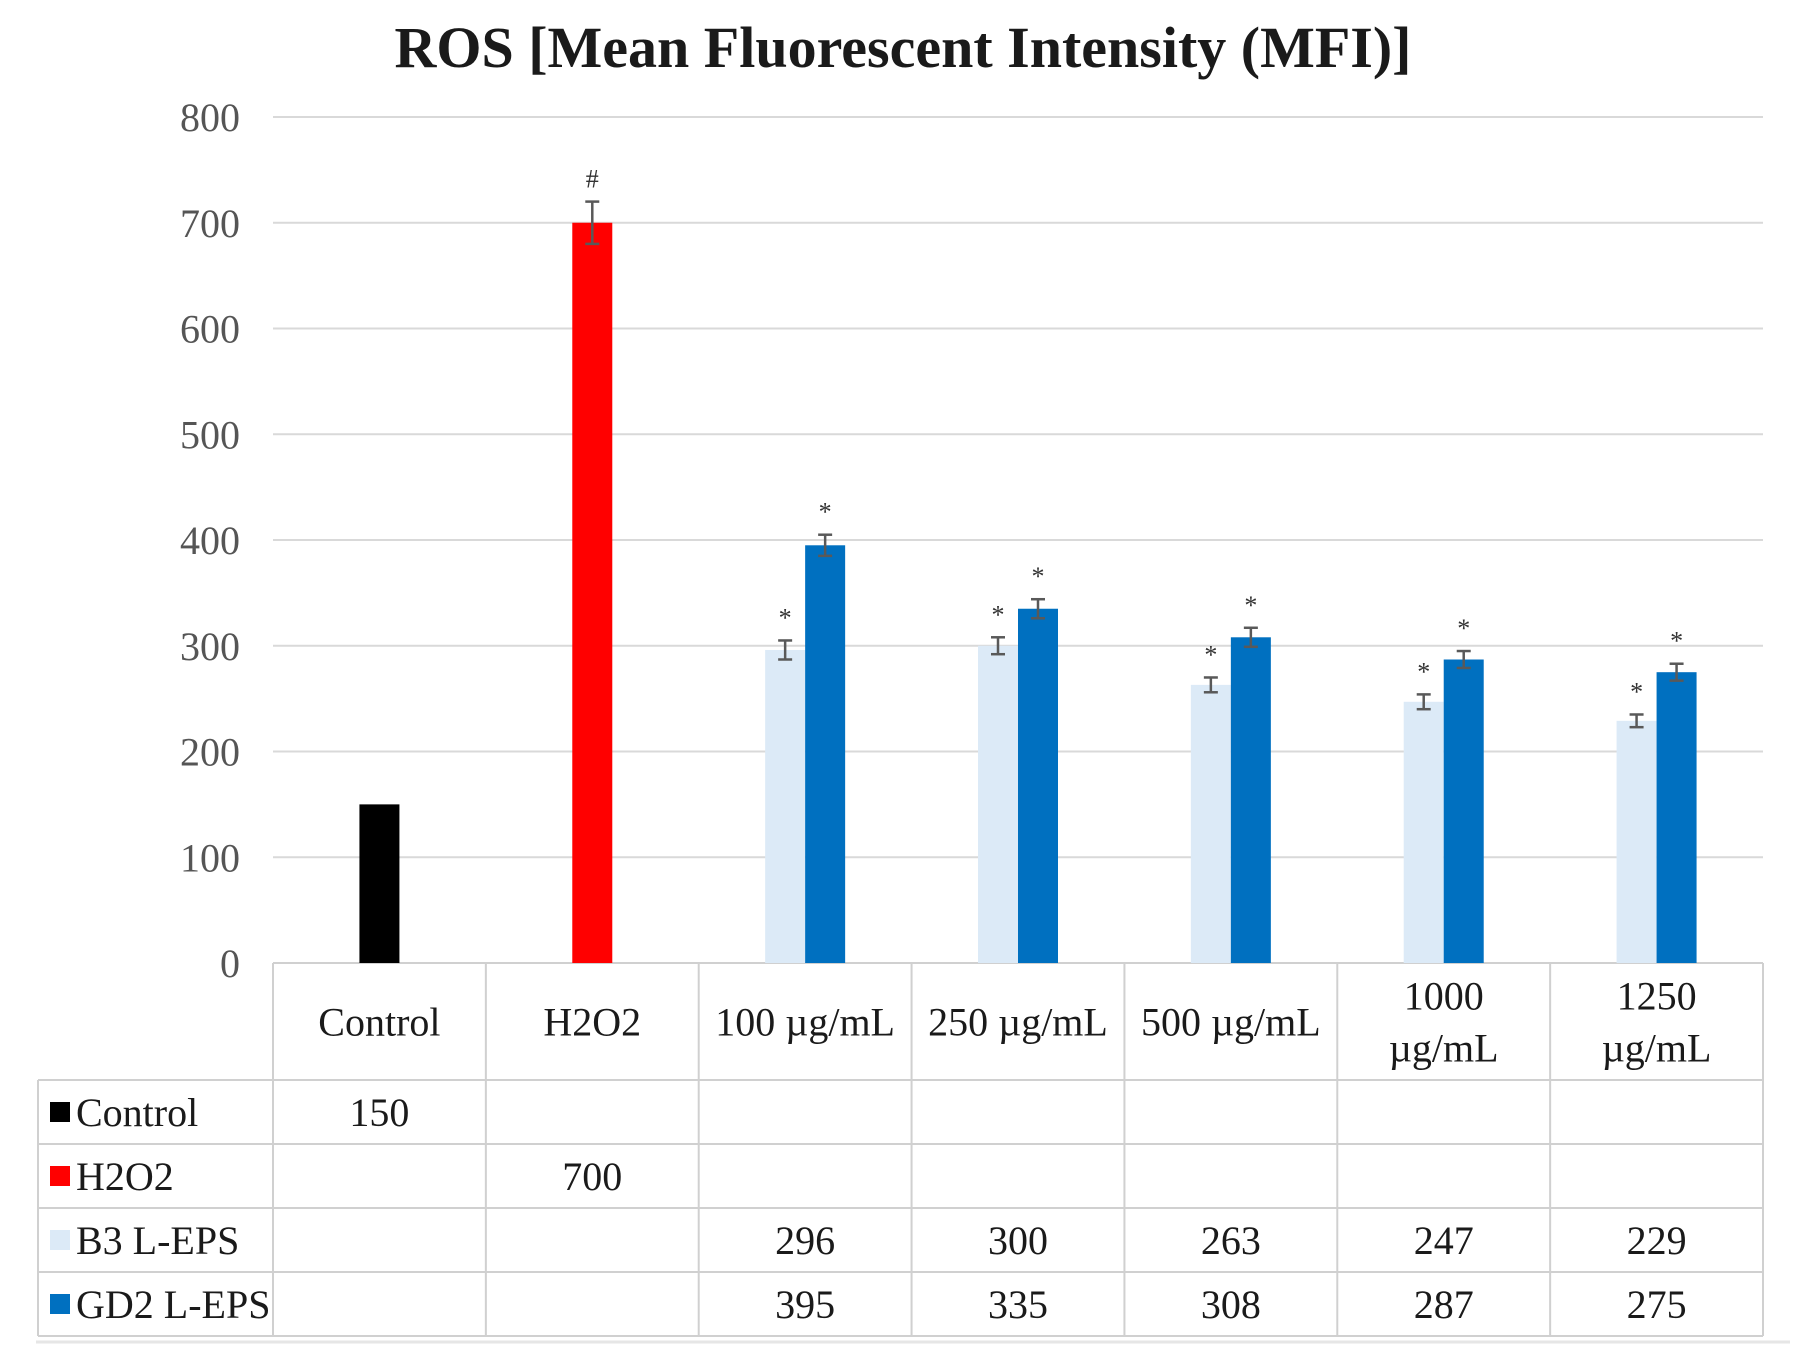 The height and width of the screenshot is (1364, 1806). Describe the element at coordinates (903, 47) in the screenshot. I see `chart-title: ROS [Mean Fluorescent Intensity (MFI)]` at that location.